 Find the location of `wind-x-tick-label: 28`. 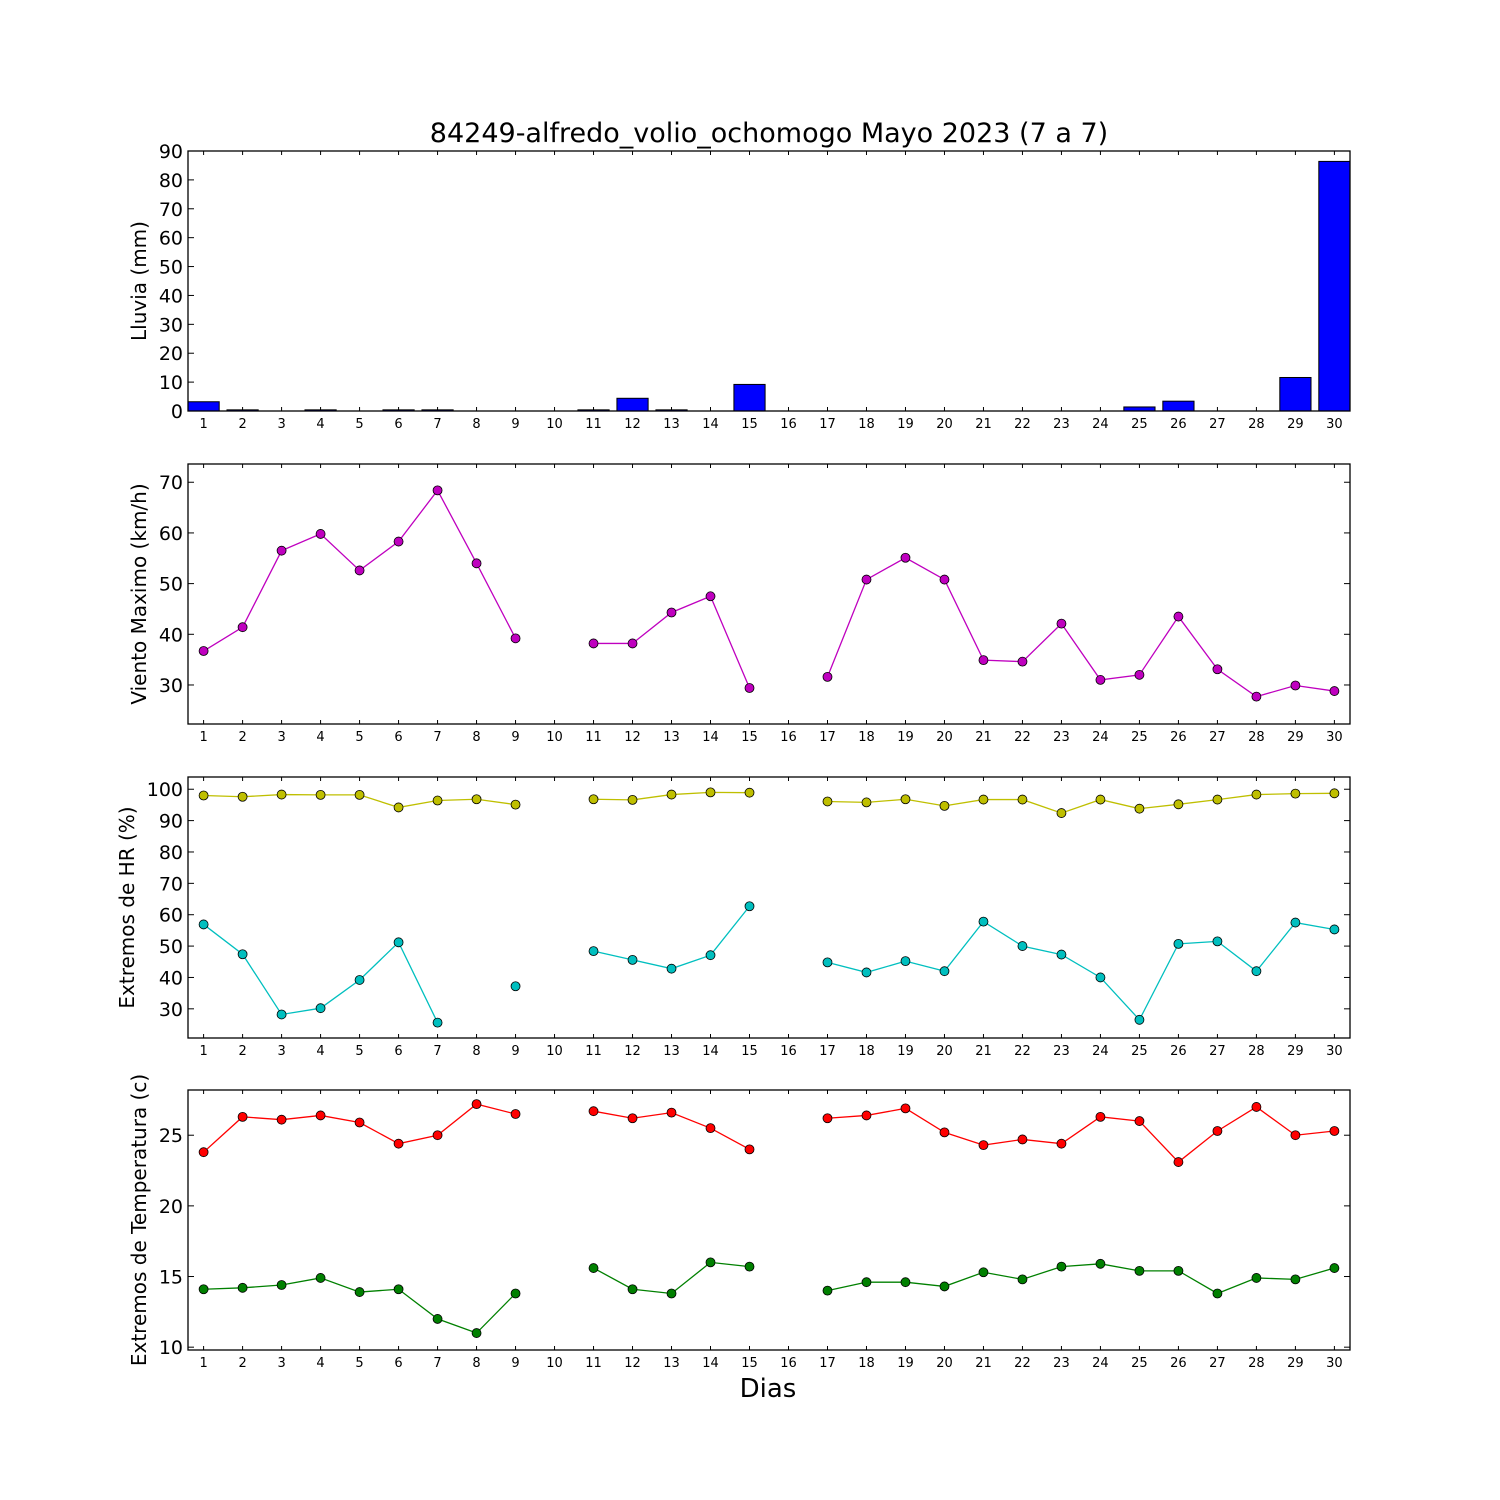

wind-x-tick-label: 28 is located at coordinates (1256, 737).